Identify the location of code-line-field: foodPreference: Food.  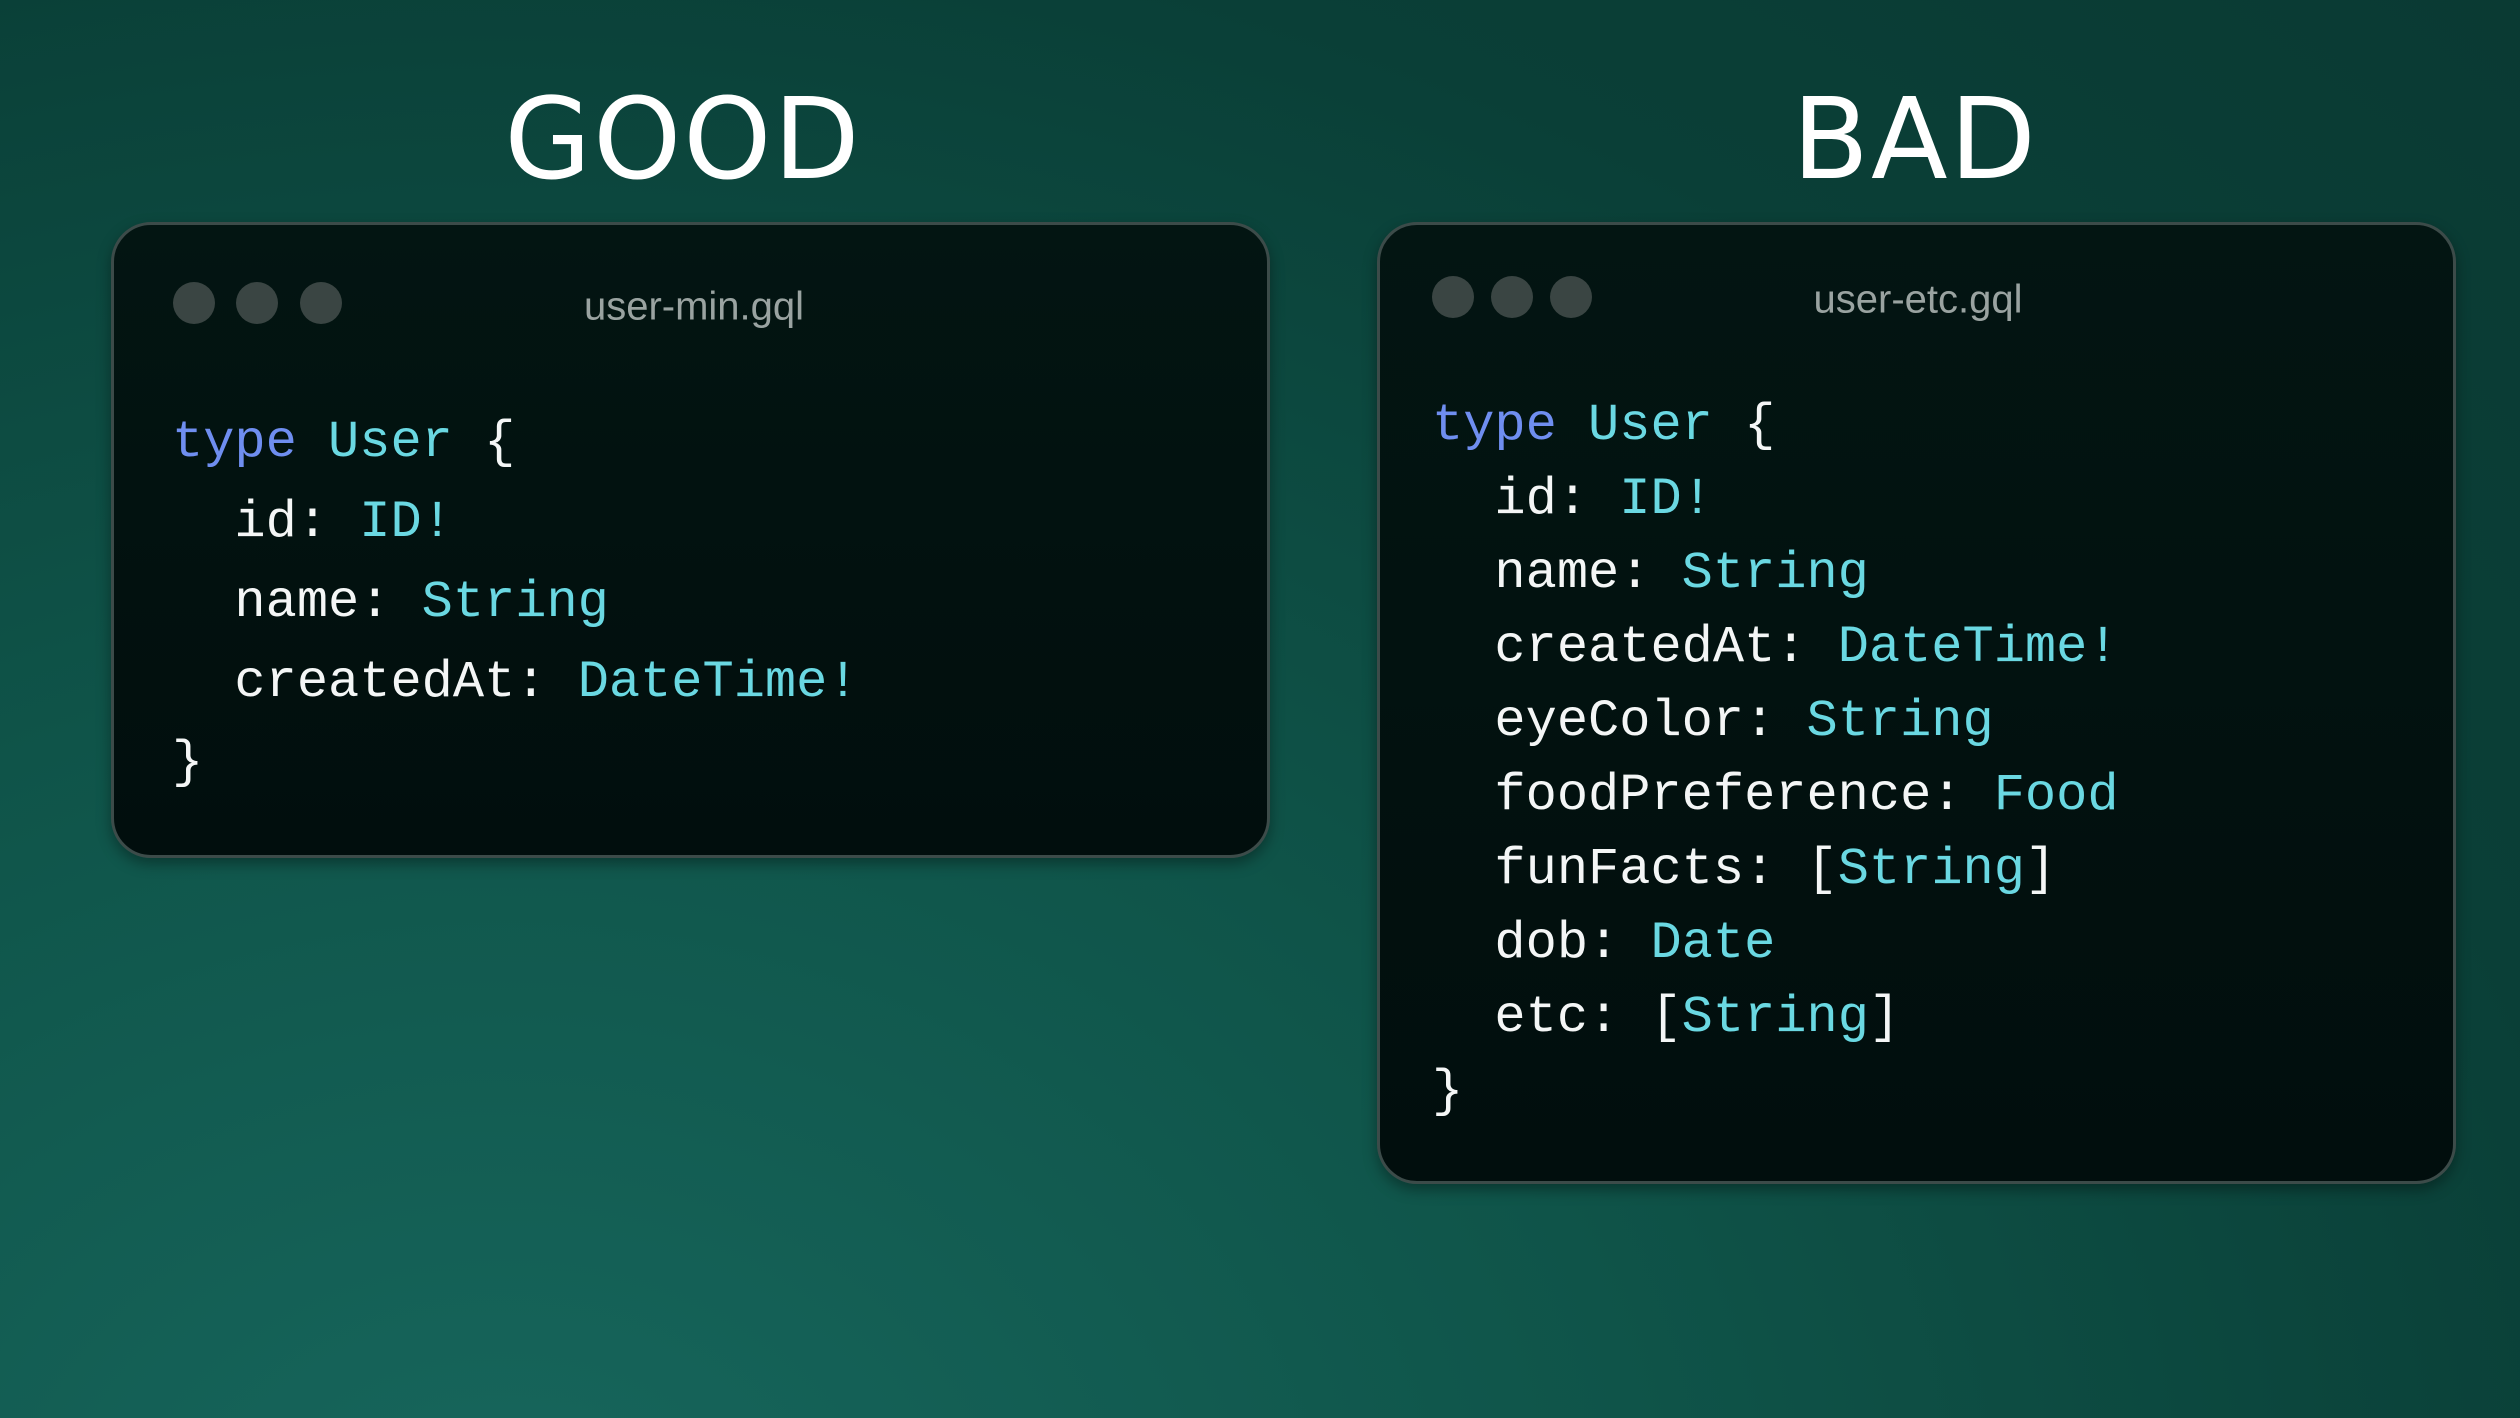
(1775, 796).